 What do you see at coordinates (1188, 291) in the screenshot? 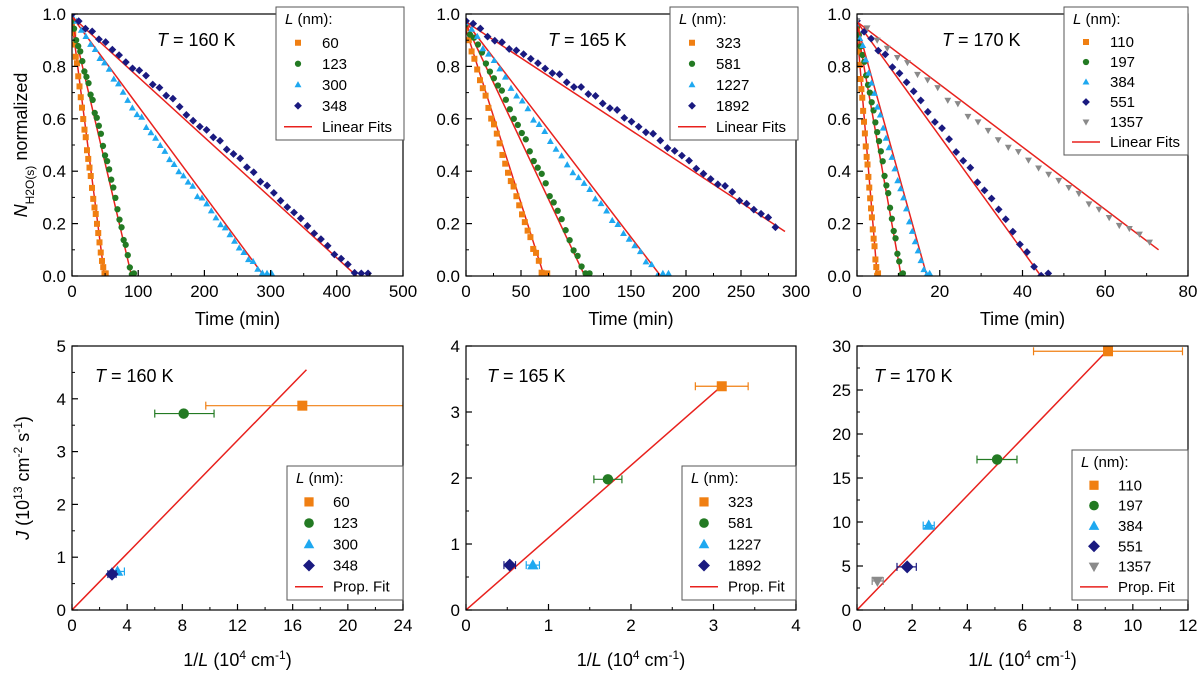
I see `x-tick-label: 80` at bounding box center [1188, 291].